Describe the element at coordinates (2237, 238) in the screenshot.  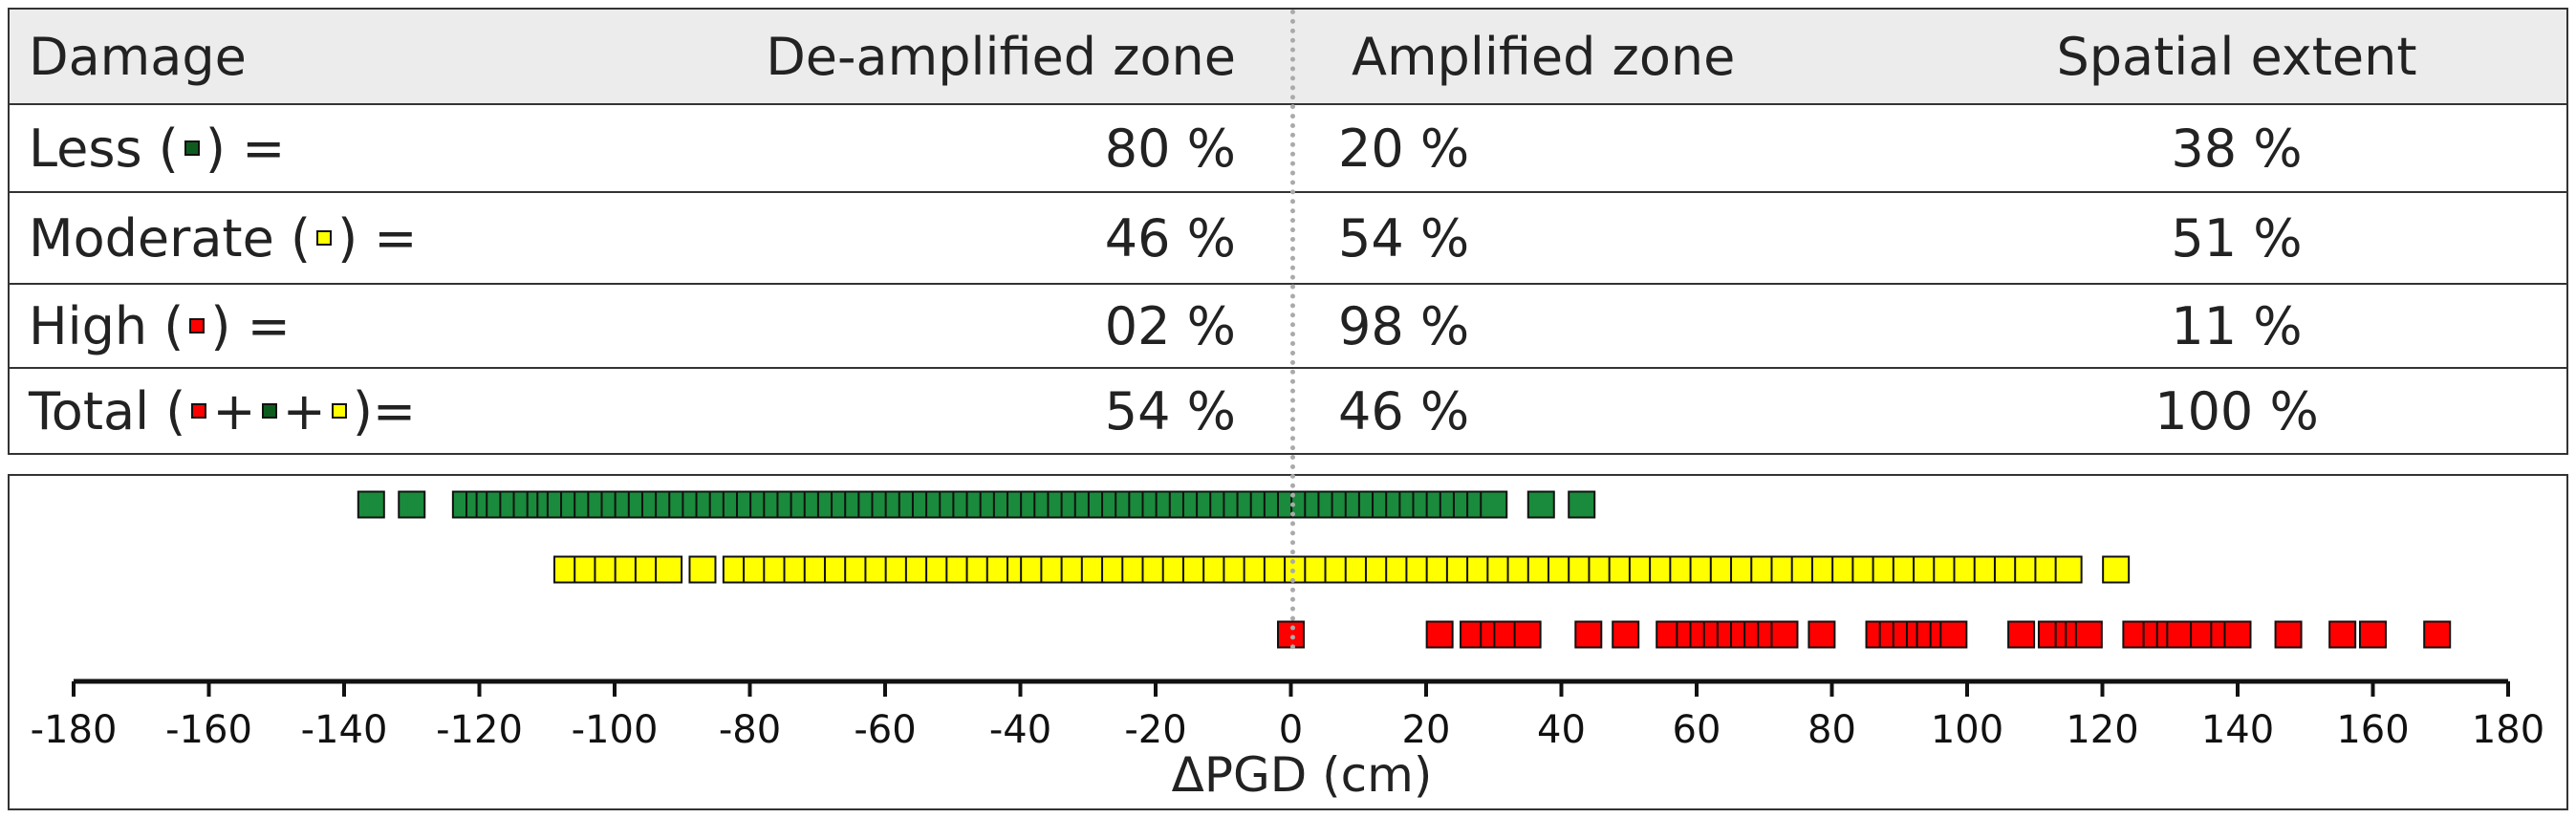
I see `moderate-spatial-value: 51 %` at that location.